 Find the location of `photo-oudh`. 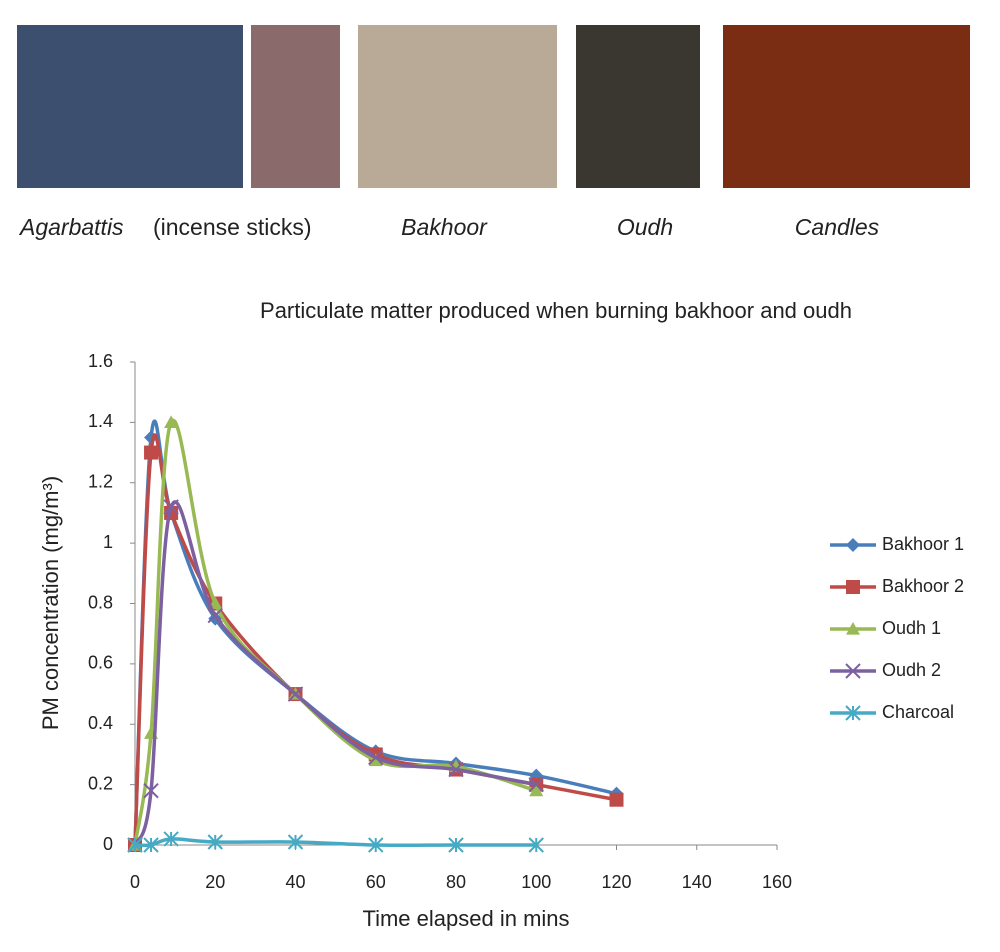

photo-oudh is located at coordinates (638, 106).